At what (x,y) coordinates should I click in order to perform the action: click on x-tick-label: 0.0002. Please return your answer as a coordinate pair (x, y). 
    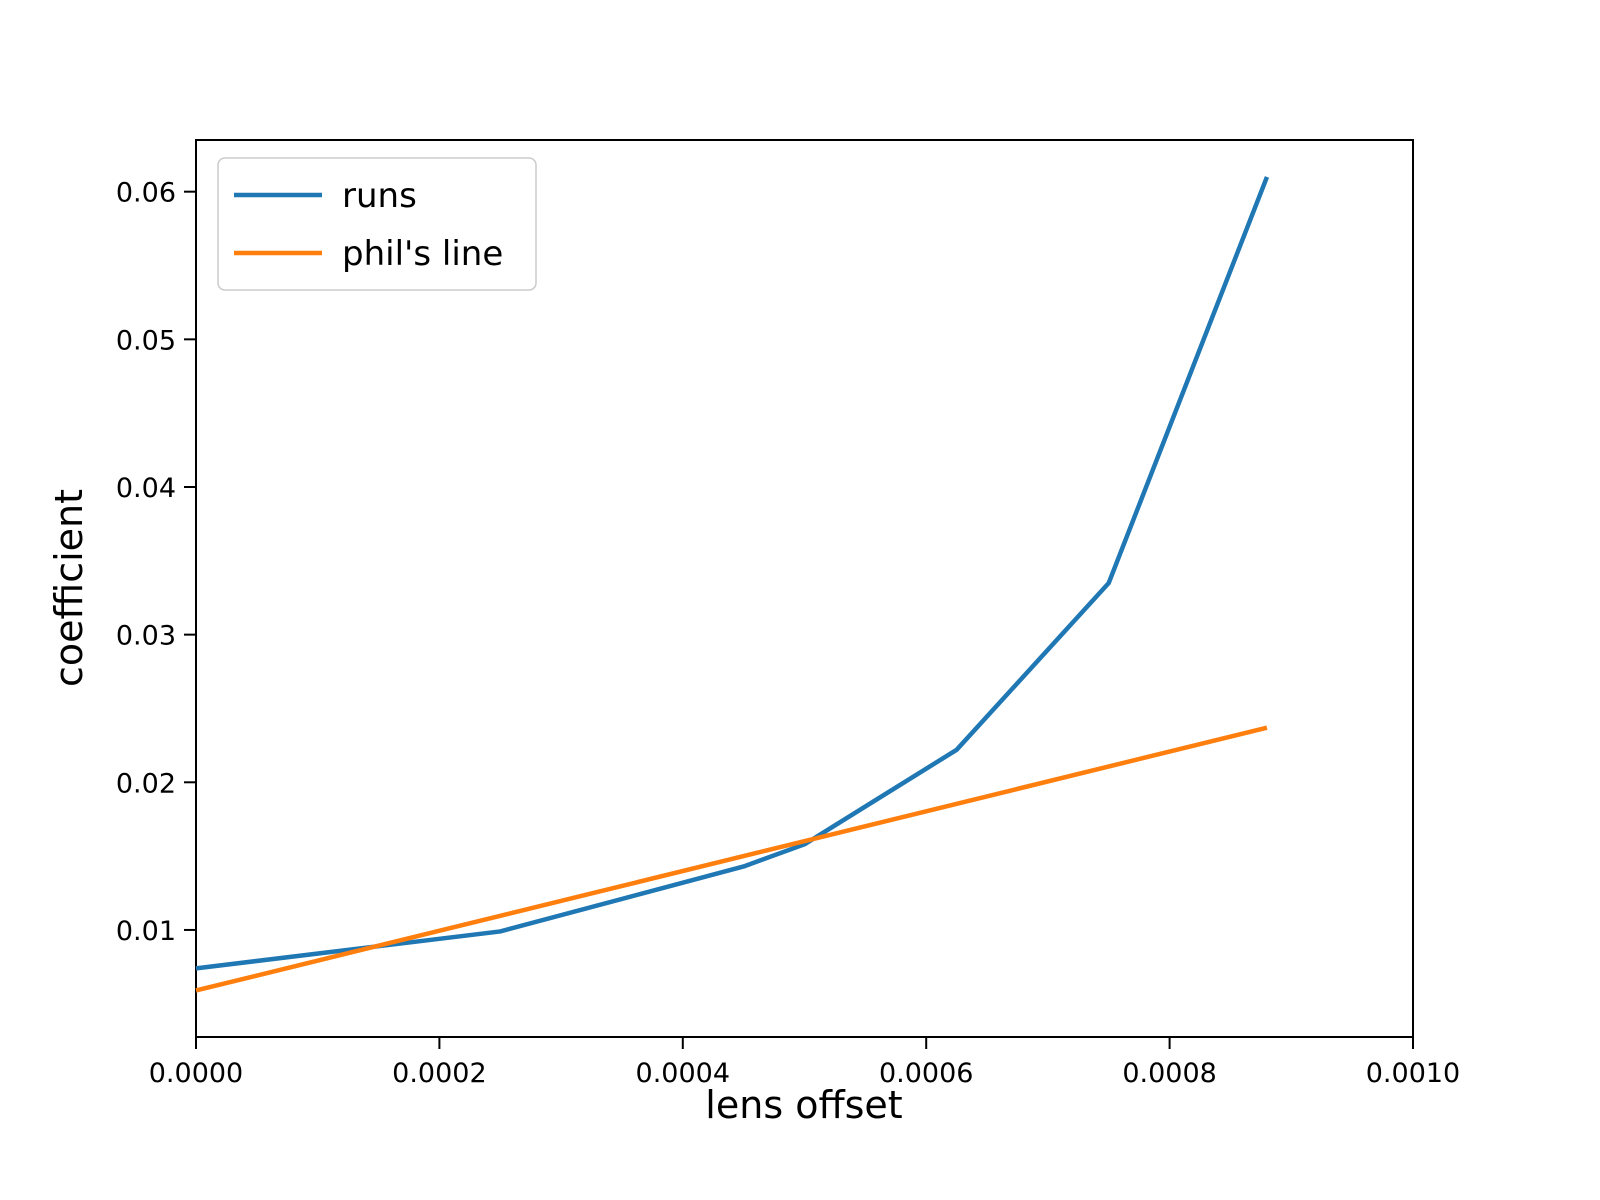
    Looking at the image, I should click on (439, 1073).